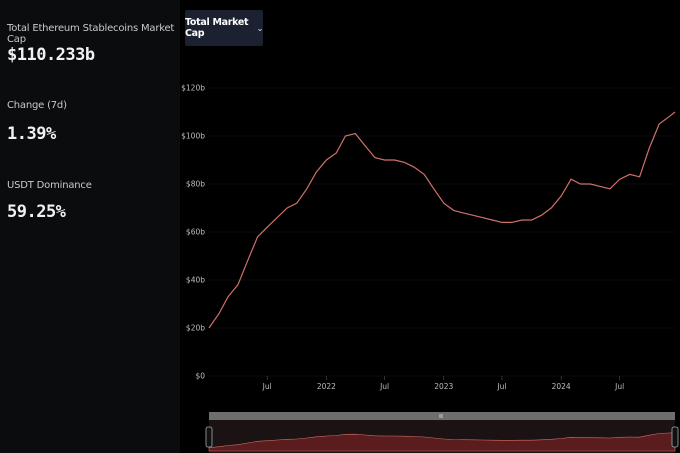 Image resolution: width=680 pixels, height=453 pixels. I want to click on drag-handle-icon, so click(441, 416).